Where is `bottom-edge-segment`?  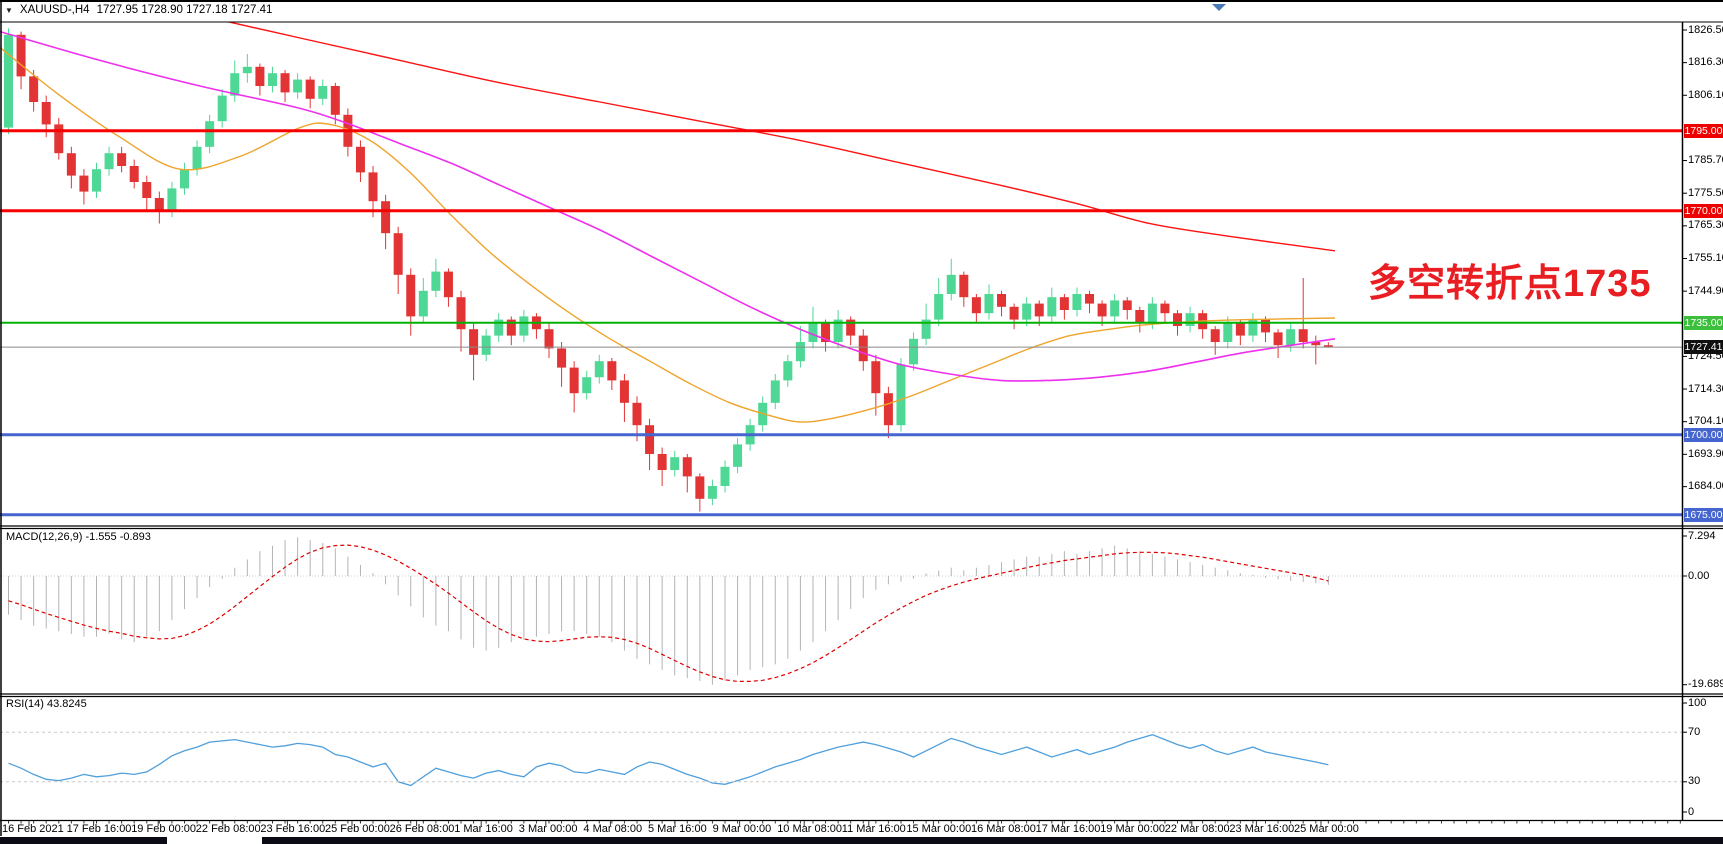 bottom-edge-segment is located at coordinates (214, 840).